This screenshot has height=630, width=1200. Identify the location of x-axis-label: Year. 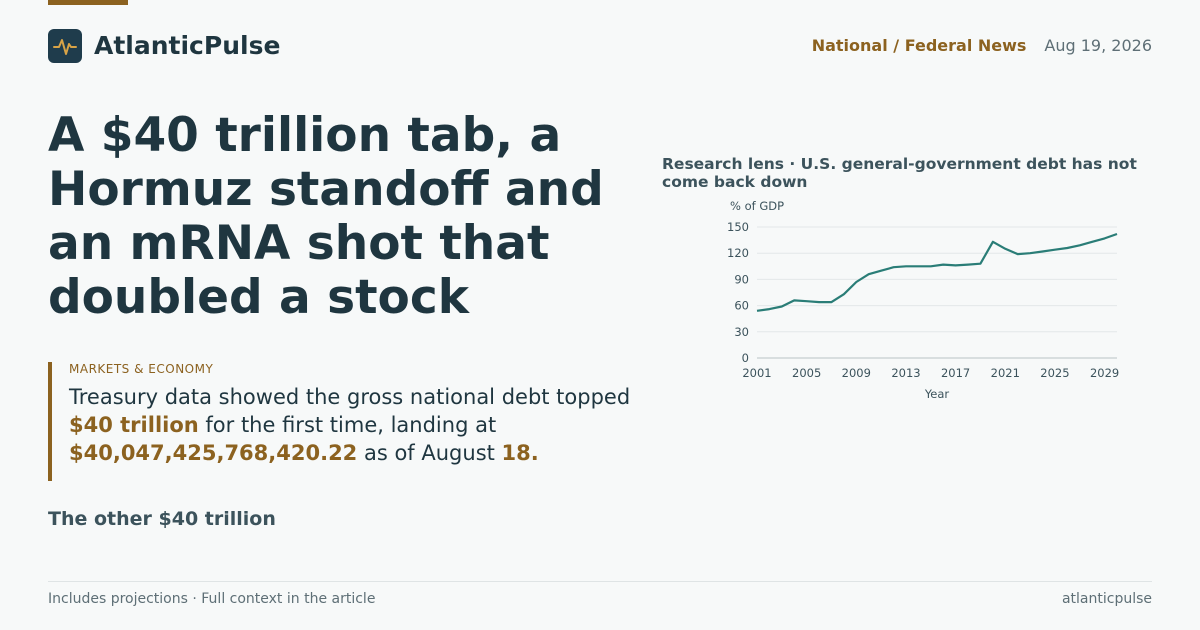
(937, 394).